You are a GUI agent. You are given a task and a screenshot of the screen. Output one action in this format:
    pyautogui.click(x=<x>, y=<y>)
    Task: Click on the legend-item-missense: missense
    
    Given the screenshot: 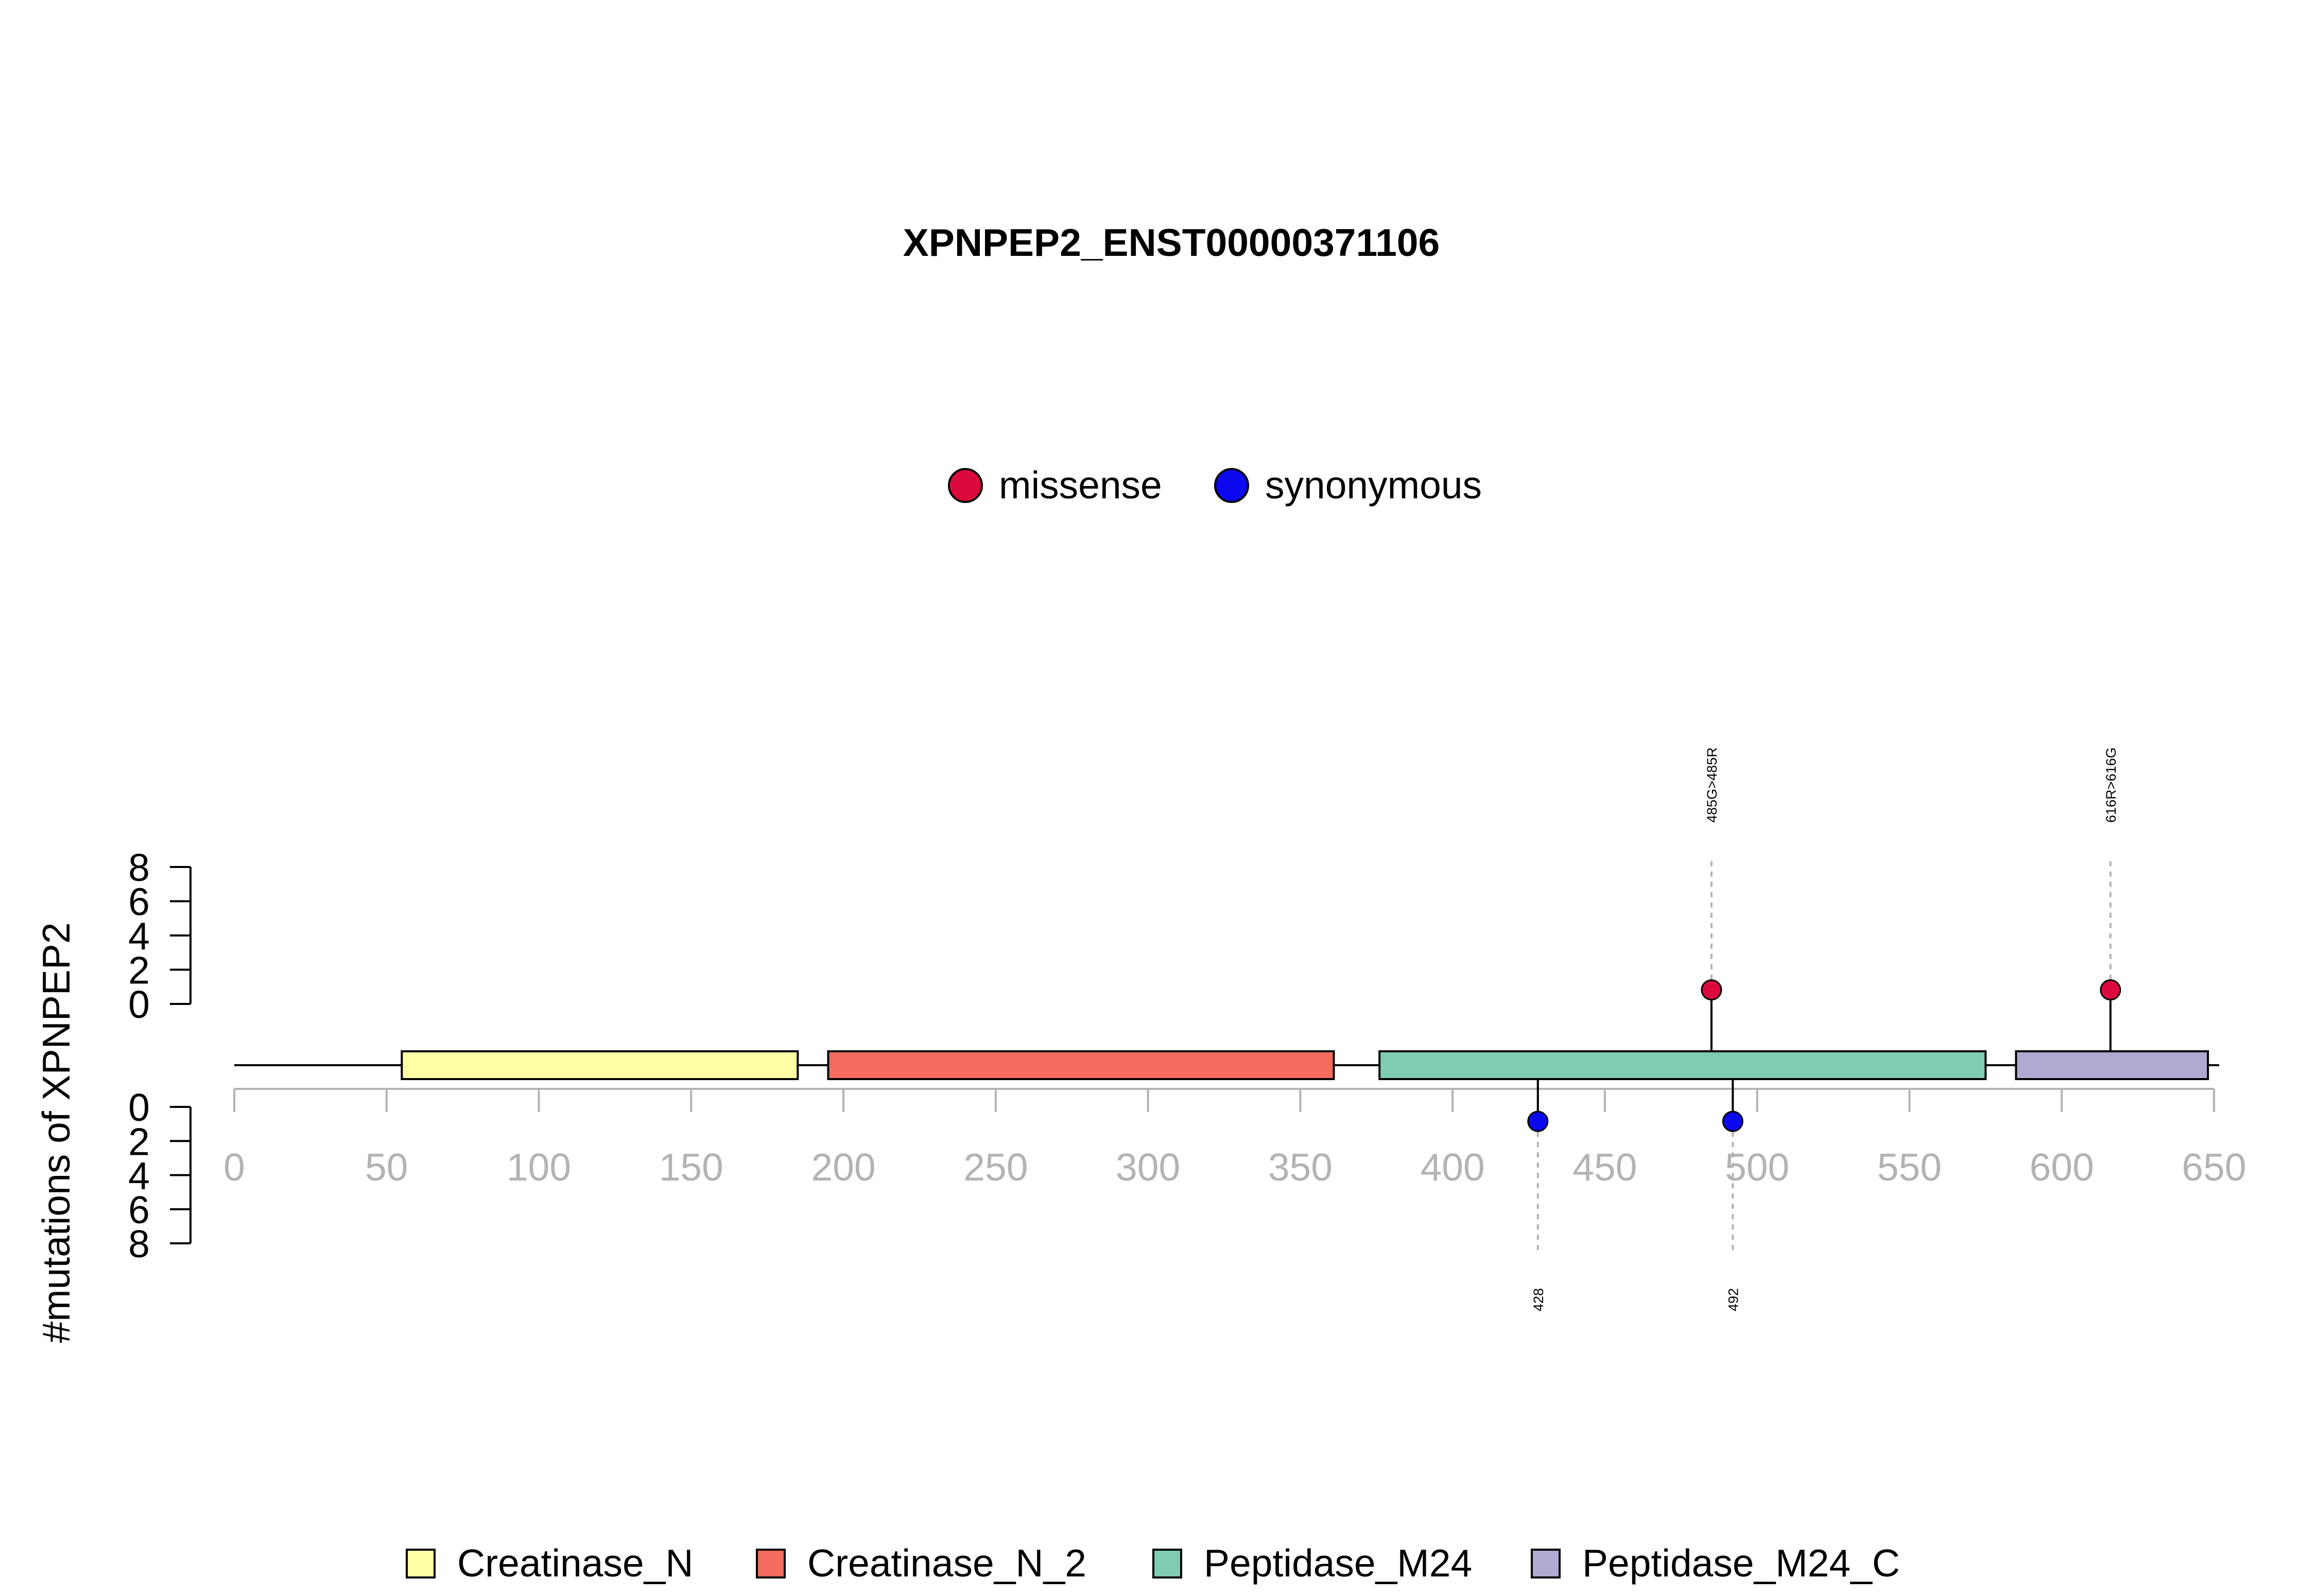 What is the action you would take?
    pyautogui.click(x=1055, y=485)
    